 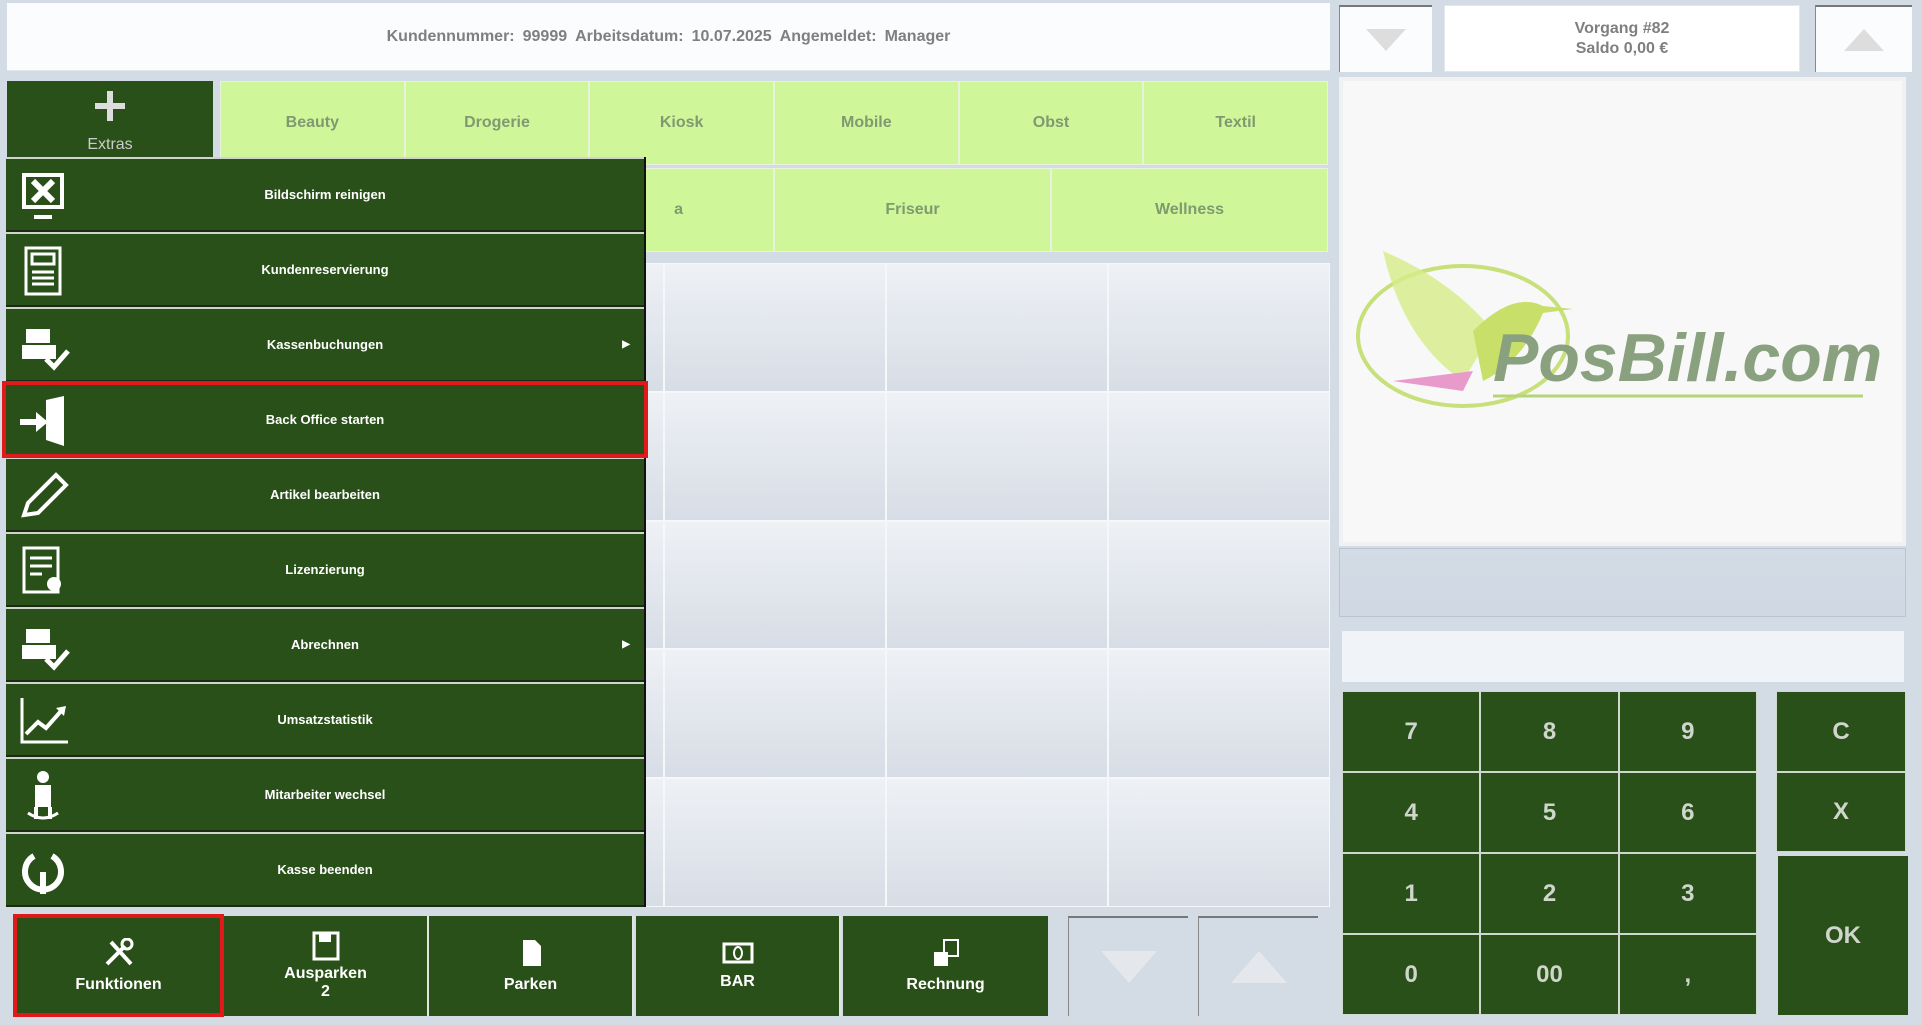 I want to click on menu-item-abrechnen: Abrechnen ▶, so click(x=325, y=643).